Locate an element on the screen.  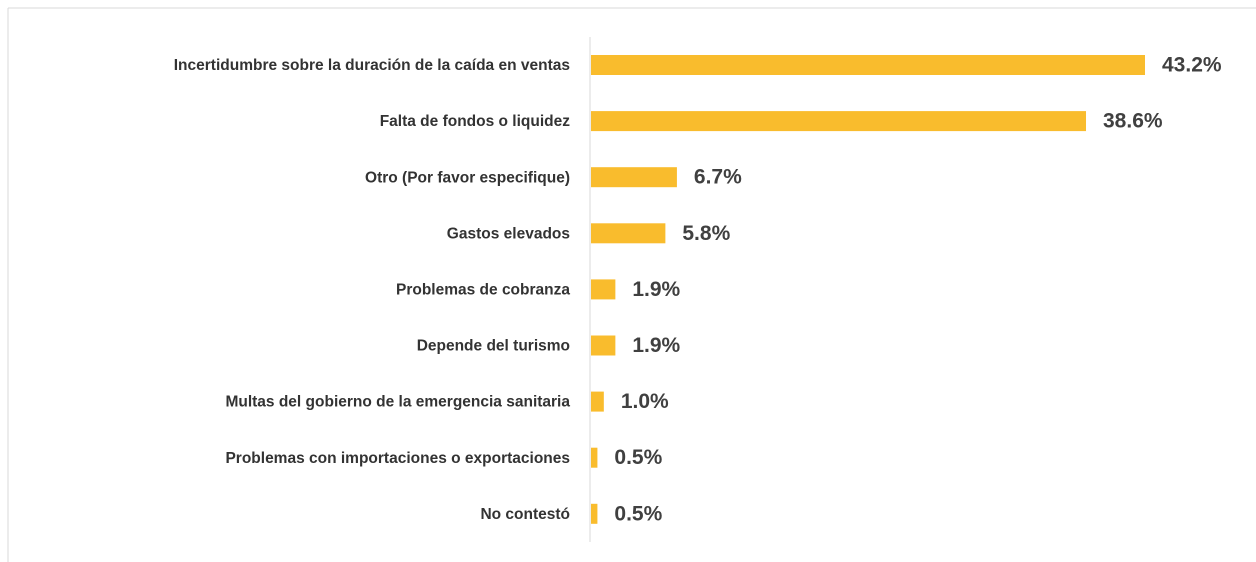
value-label: 5.8% is located at coordinates (706, 233).